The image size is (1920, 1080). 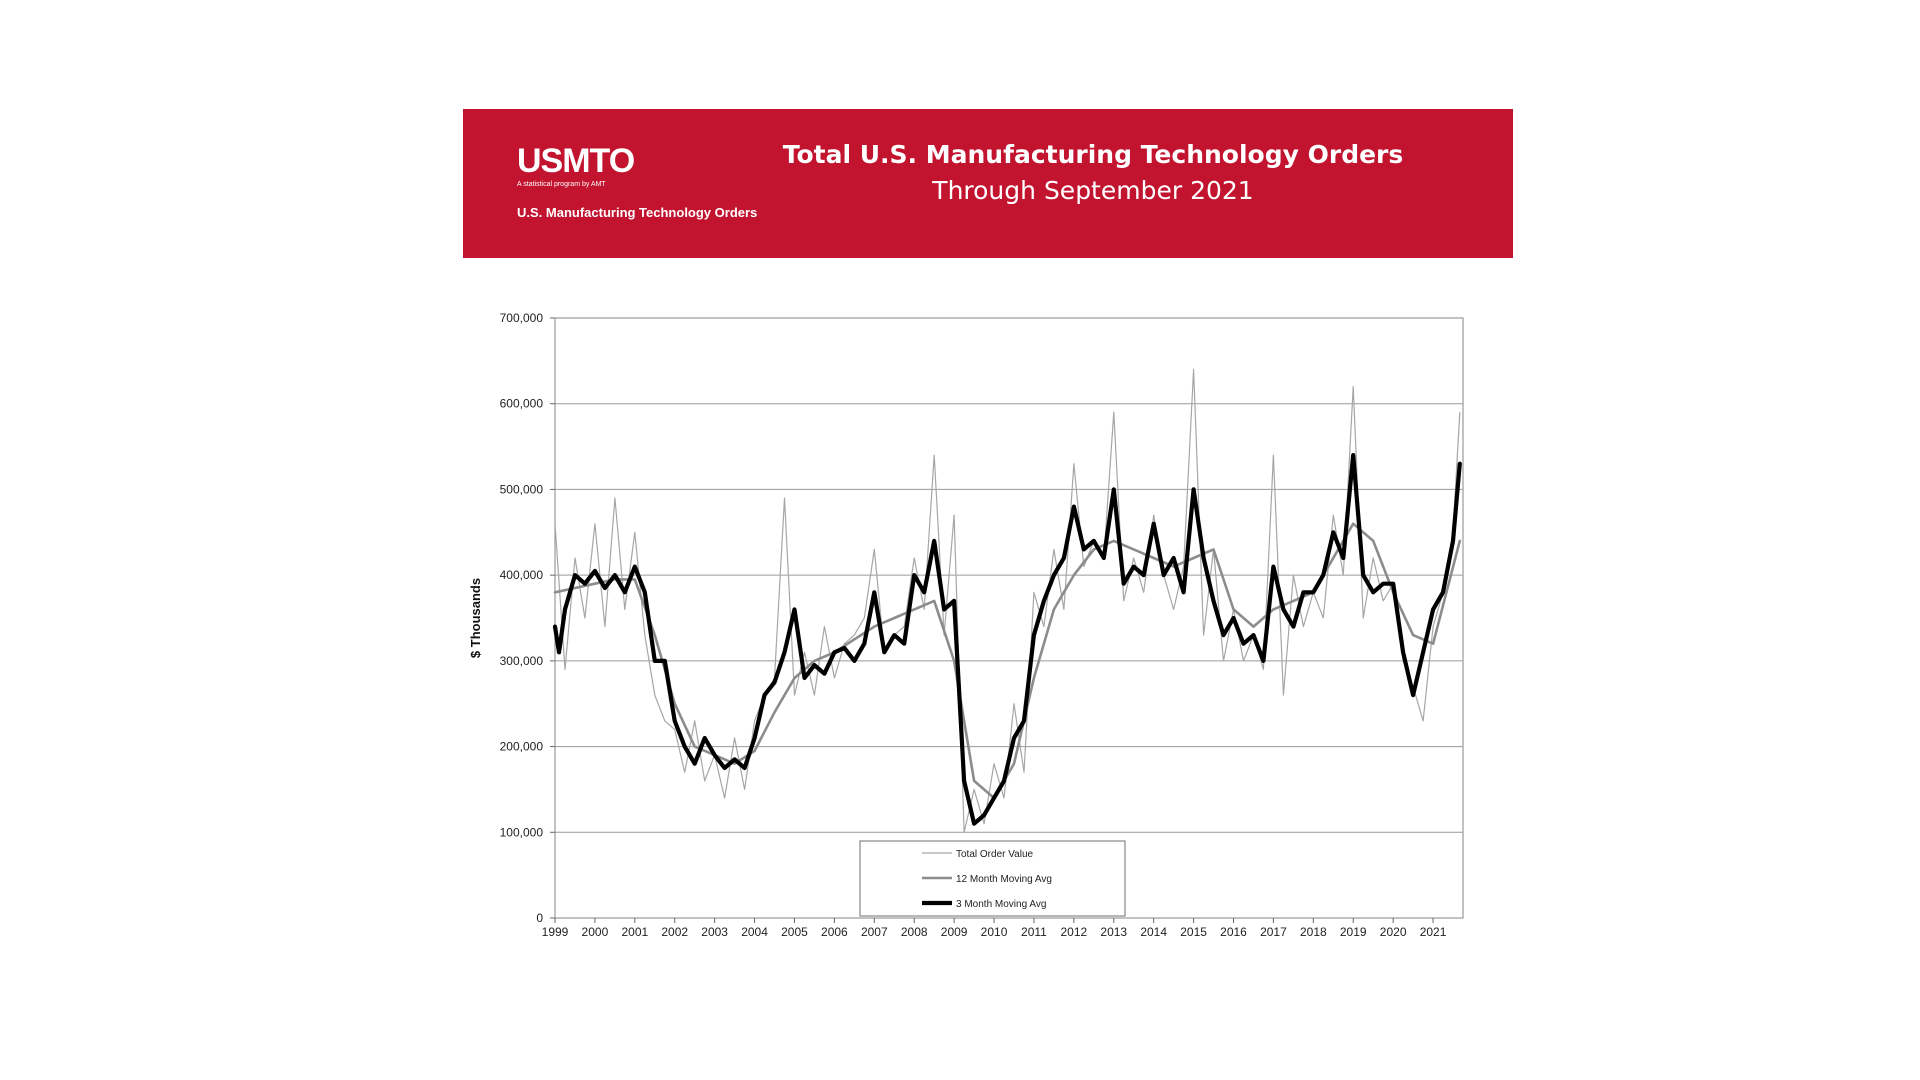 What do you see at coordinates (1273, 932) in the screenshot?
I see `x-tick-label: 2017` at bounding box center [1273, 932].